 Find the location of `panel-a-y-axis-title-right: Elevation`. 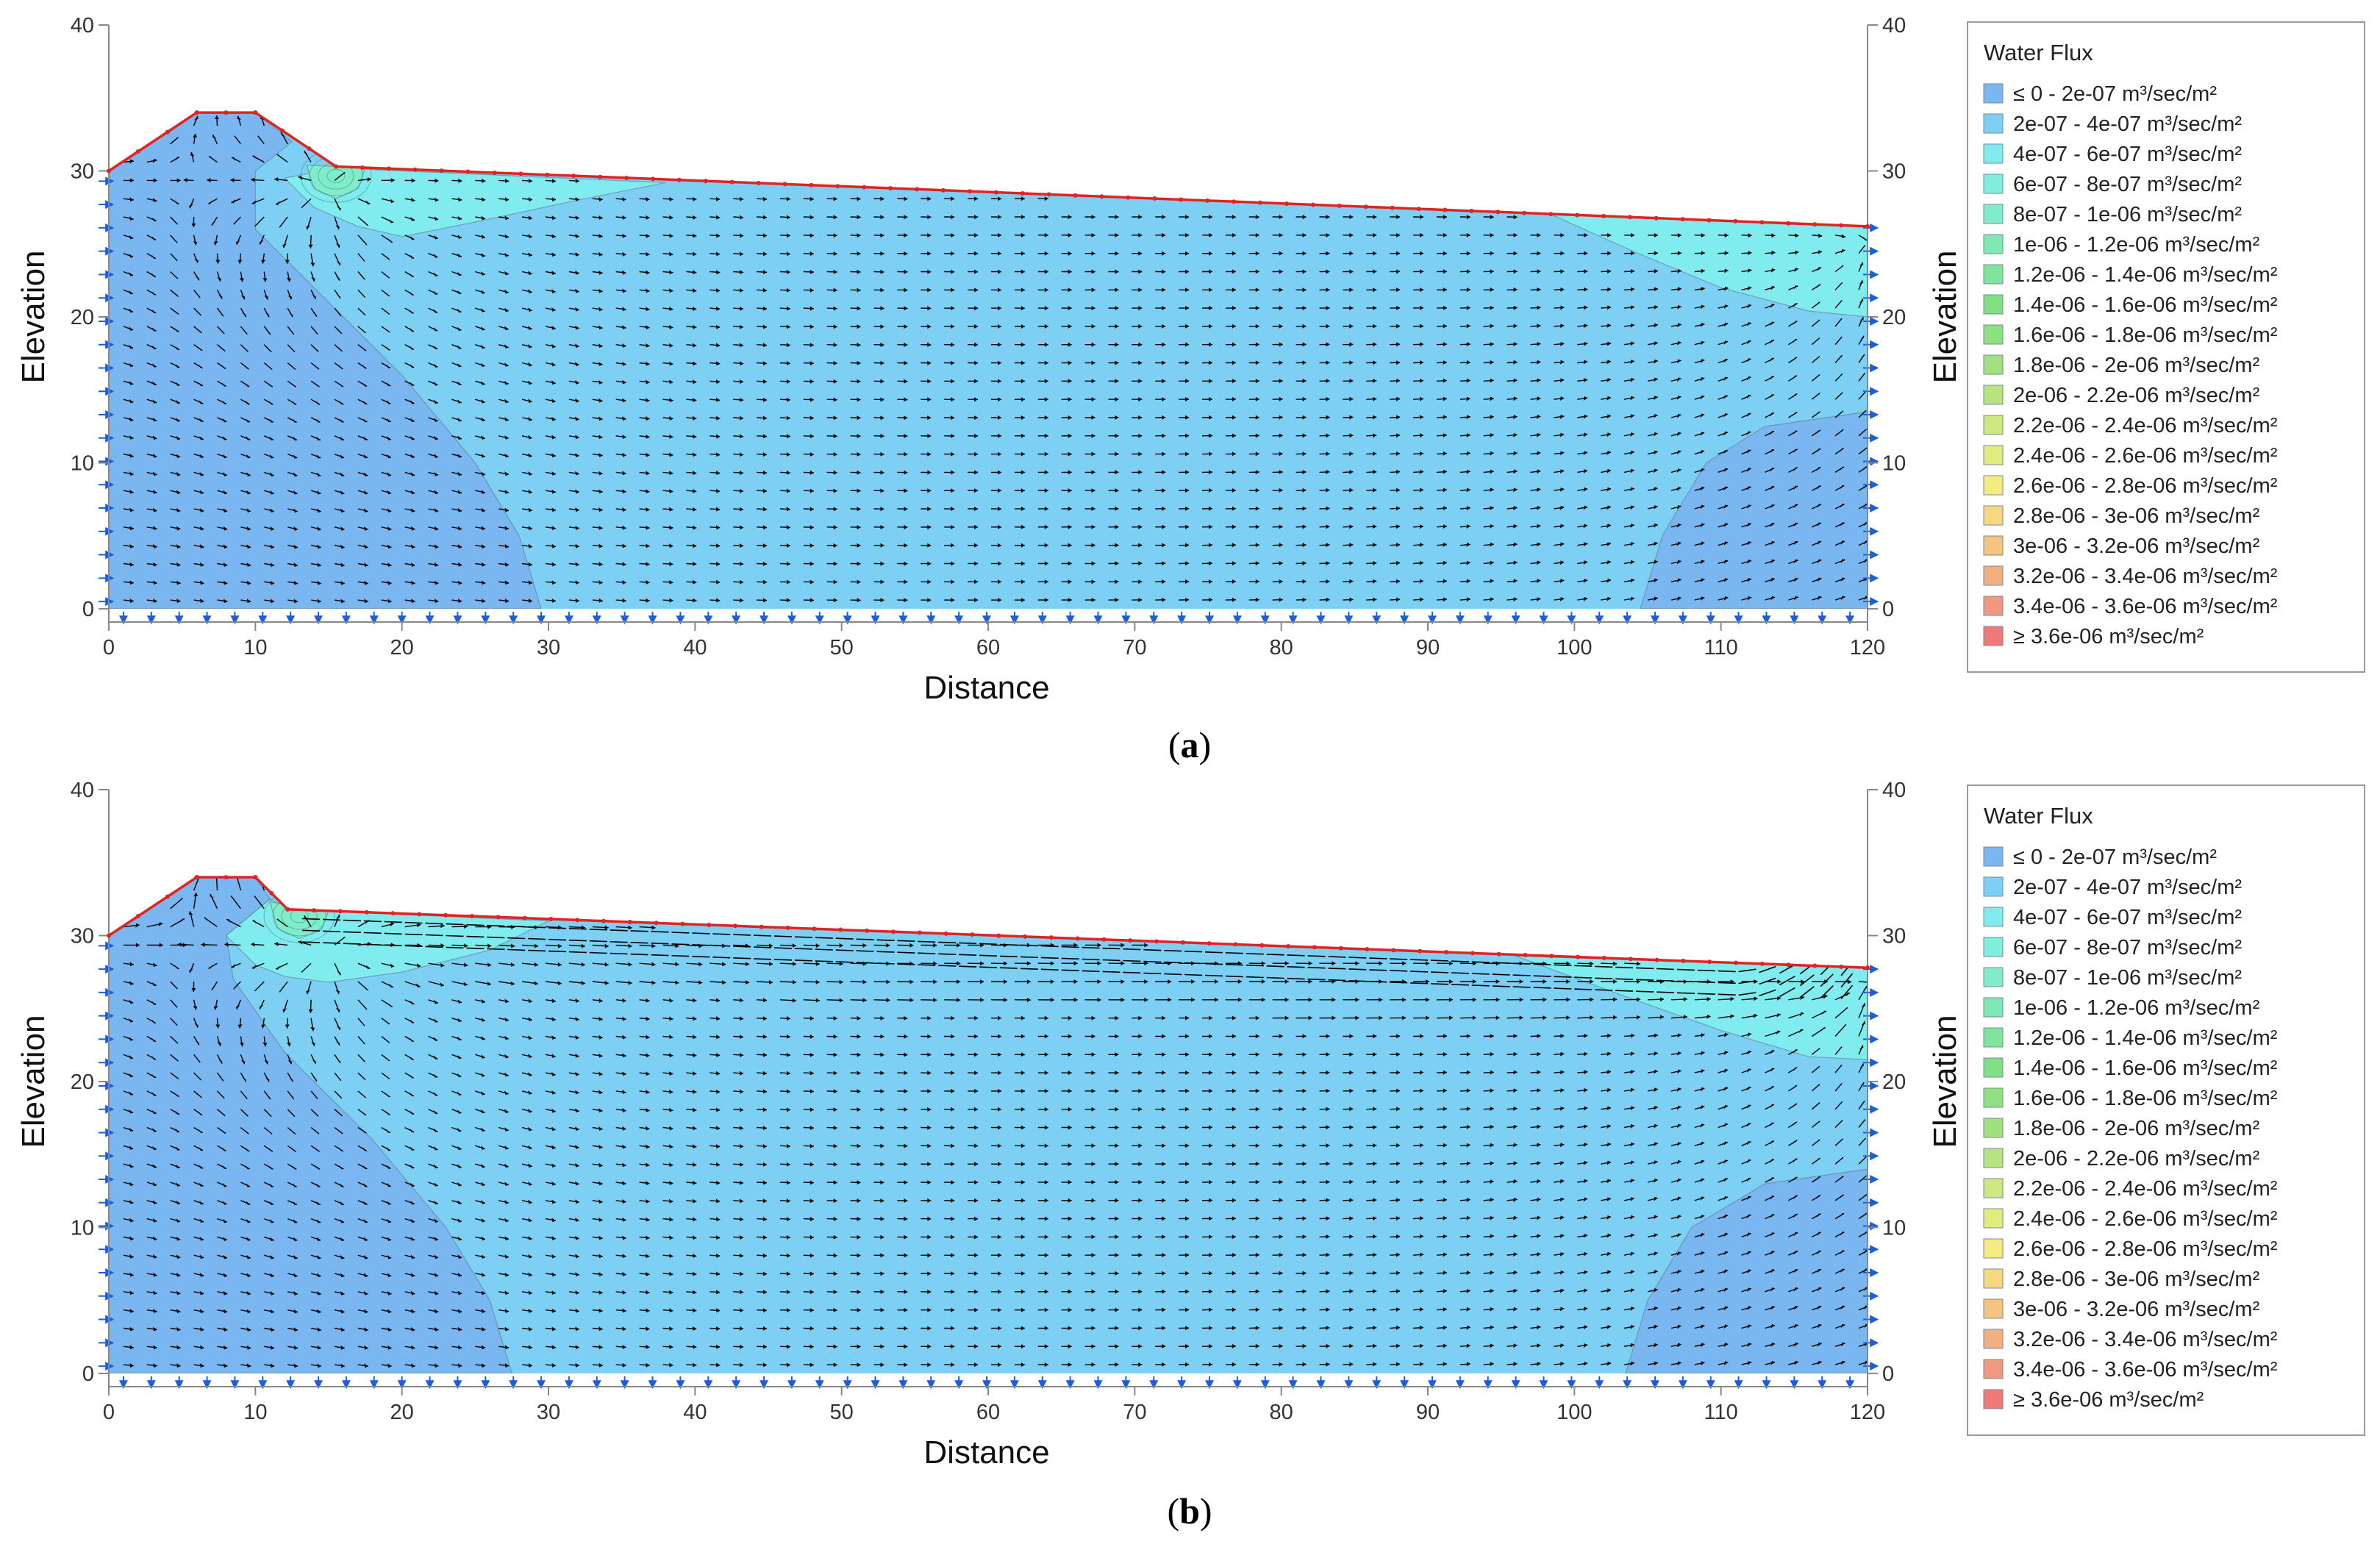

panel-a-y-axis-title-right: Elevation is located at coordinates (1945, 316).